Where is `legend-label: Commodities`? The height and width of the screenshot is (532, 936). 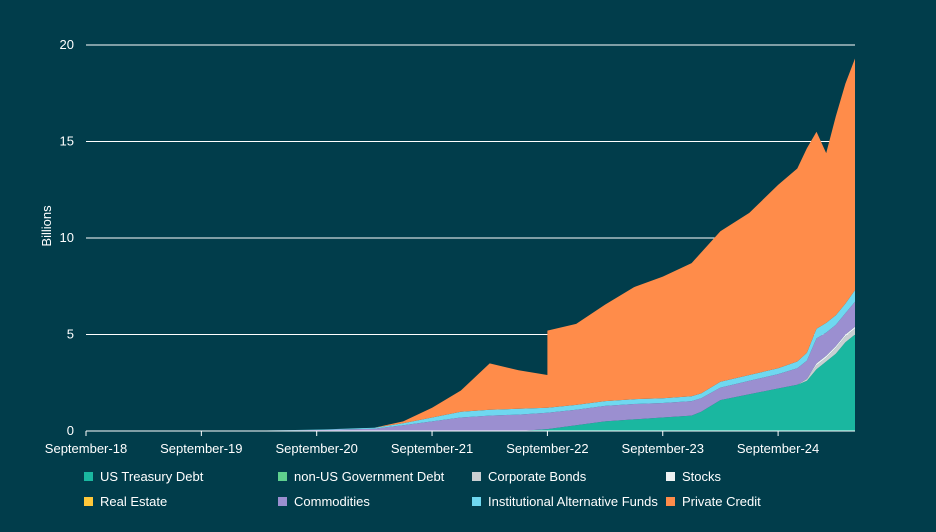
legend-label: Commodities is located at coordinates (332, 501).